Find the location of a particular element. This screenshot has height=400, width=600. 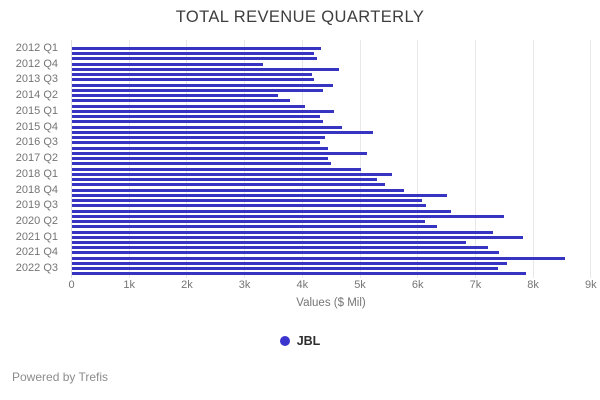

x-tick-label: 3k is located at coordinates (244, 285).